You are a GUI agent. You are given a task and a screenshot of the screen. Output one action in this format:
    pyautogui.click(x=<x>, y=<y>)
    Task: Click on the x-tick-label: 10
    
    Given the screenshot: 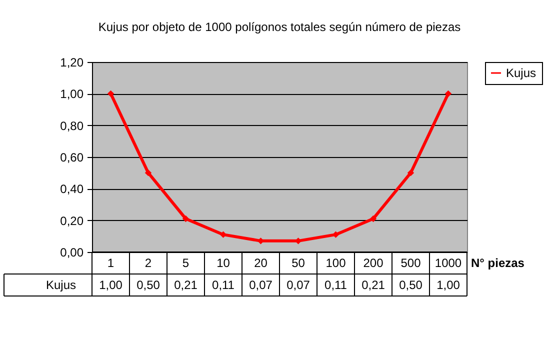 What is the action you would take?
    pyautogui.click(x=223, y=263)
    